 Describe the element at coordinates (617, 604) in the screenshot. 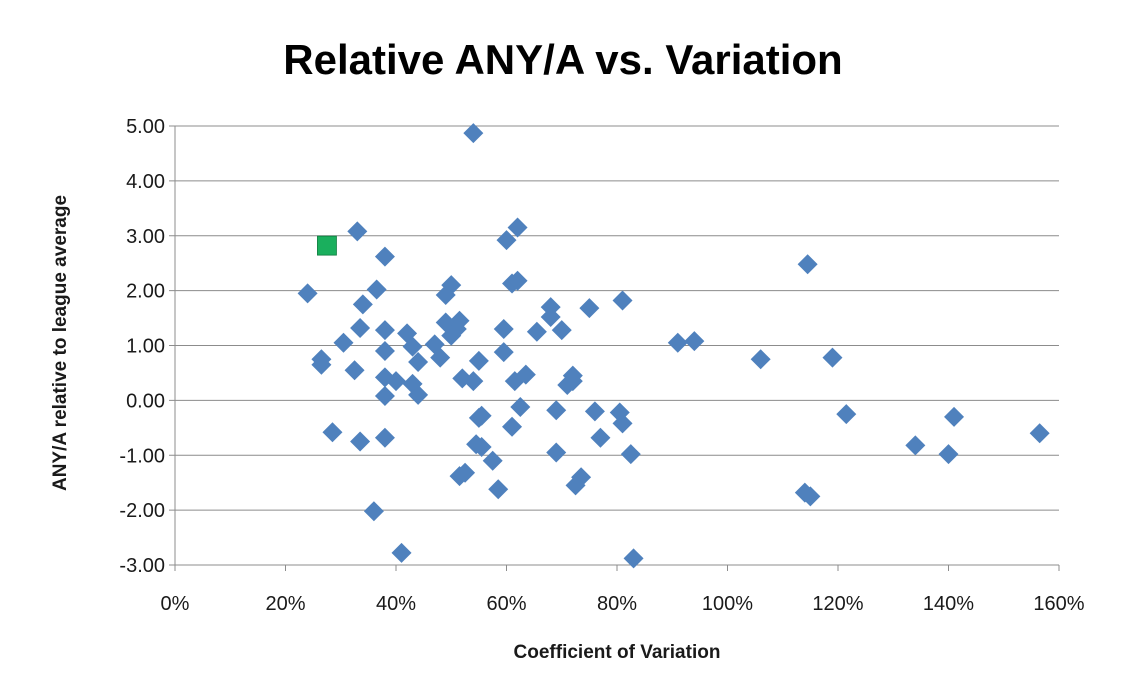

I see `x-tick-label: 80%` at that location.